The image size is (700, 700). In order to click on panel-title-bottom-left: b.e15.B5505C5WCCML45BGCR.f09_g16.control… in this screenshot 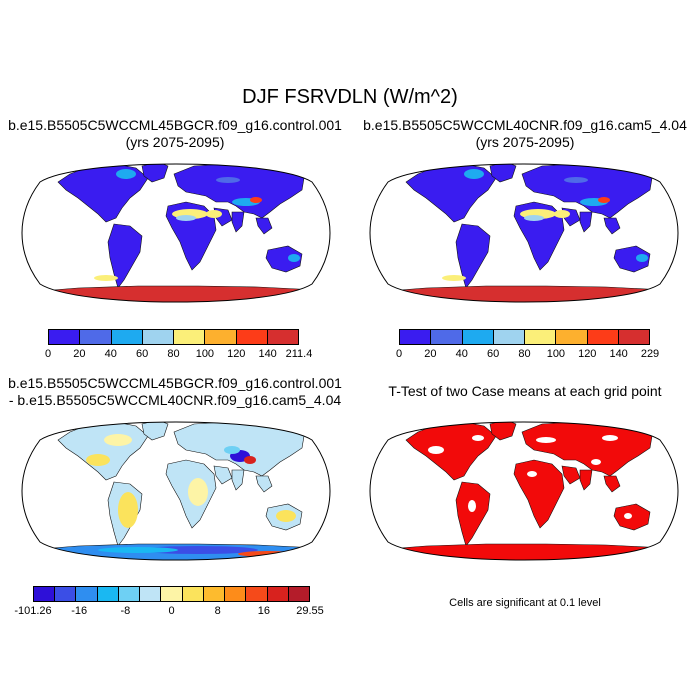, I will do `click(175, 392)`.